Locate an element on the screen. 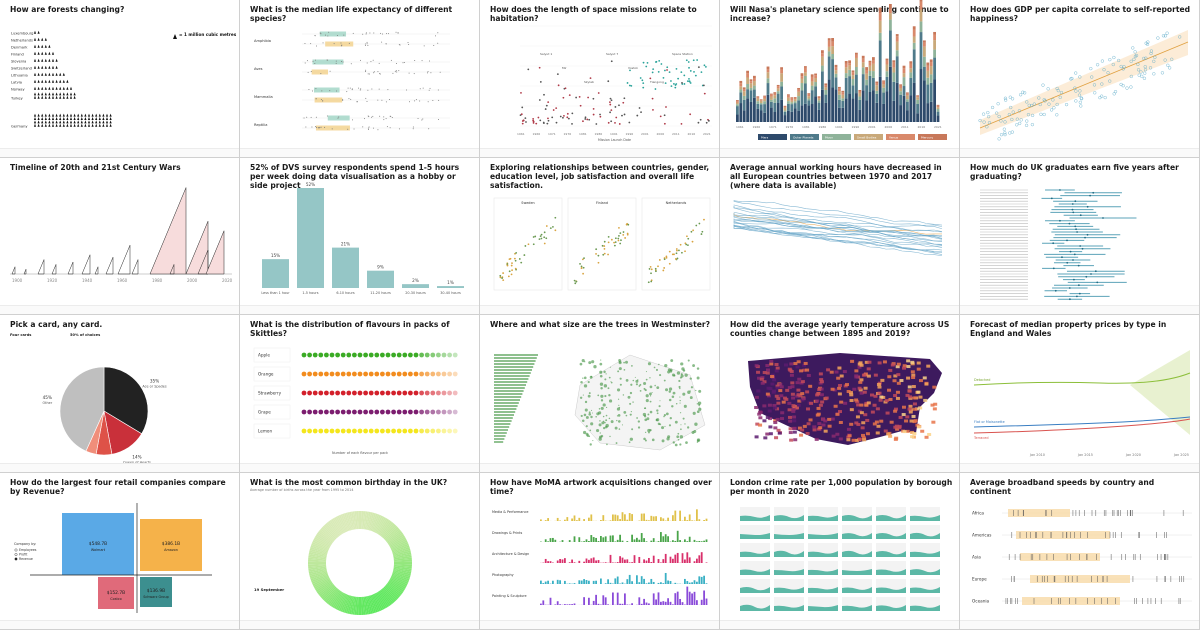  legend-title: Company by: is located at coordinates (25, 544).